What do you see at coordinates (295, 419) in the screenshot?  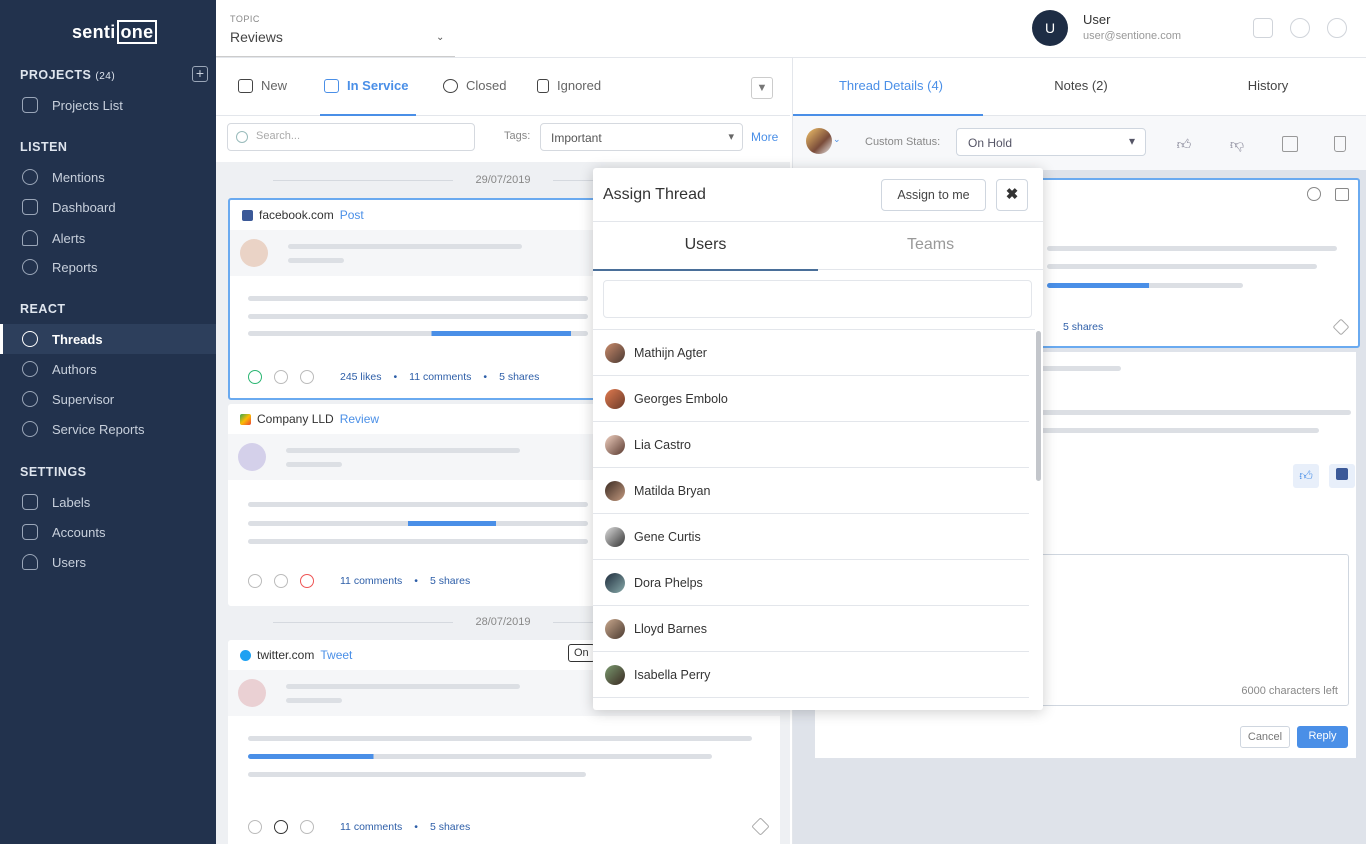 I see `source-name: Company LLD` at bounding box center [295, 419].